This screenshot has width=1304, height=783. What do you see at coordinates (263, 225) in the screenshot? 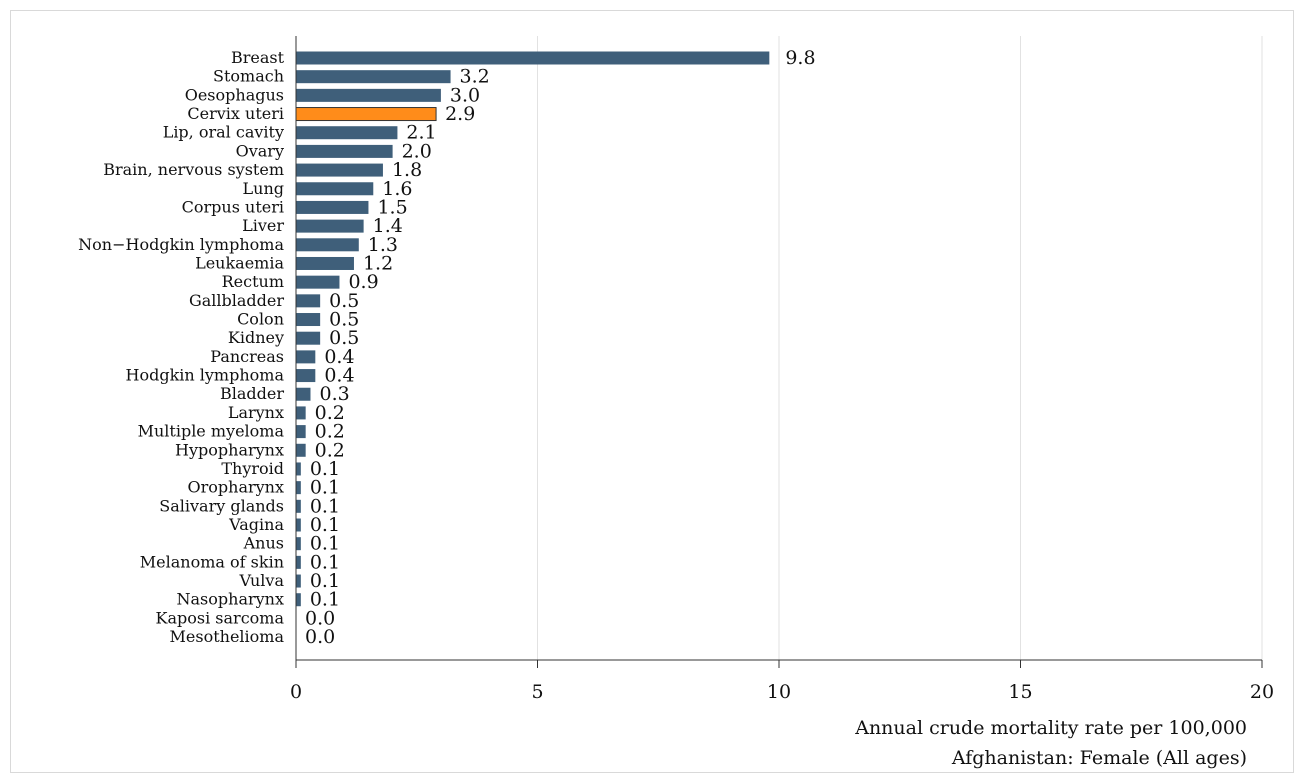
I see `category-label: Liver` at bounding box center [263, 225].